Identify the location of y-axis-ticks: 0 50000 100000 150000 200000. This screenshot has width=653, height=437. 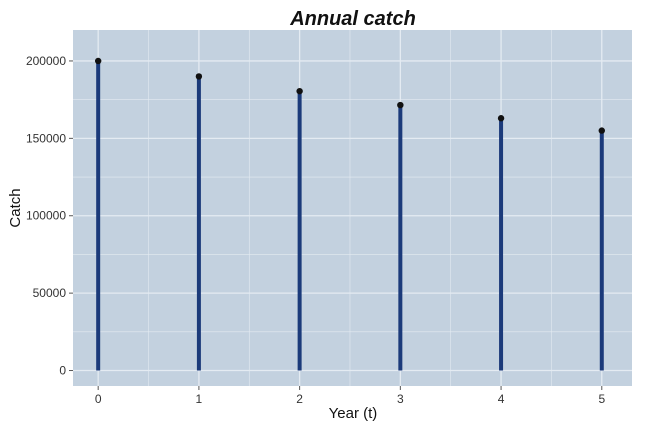
(49, 216).